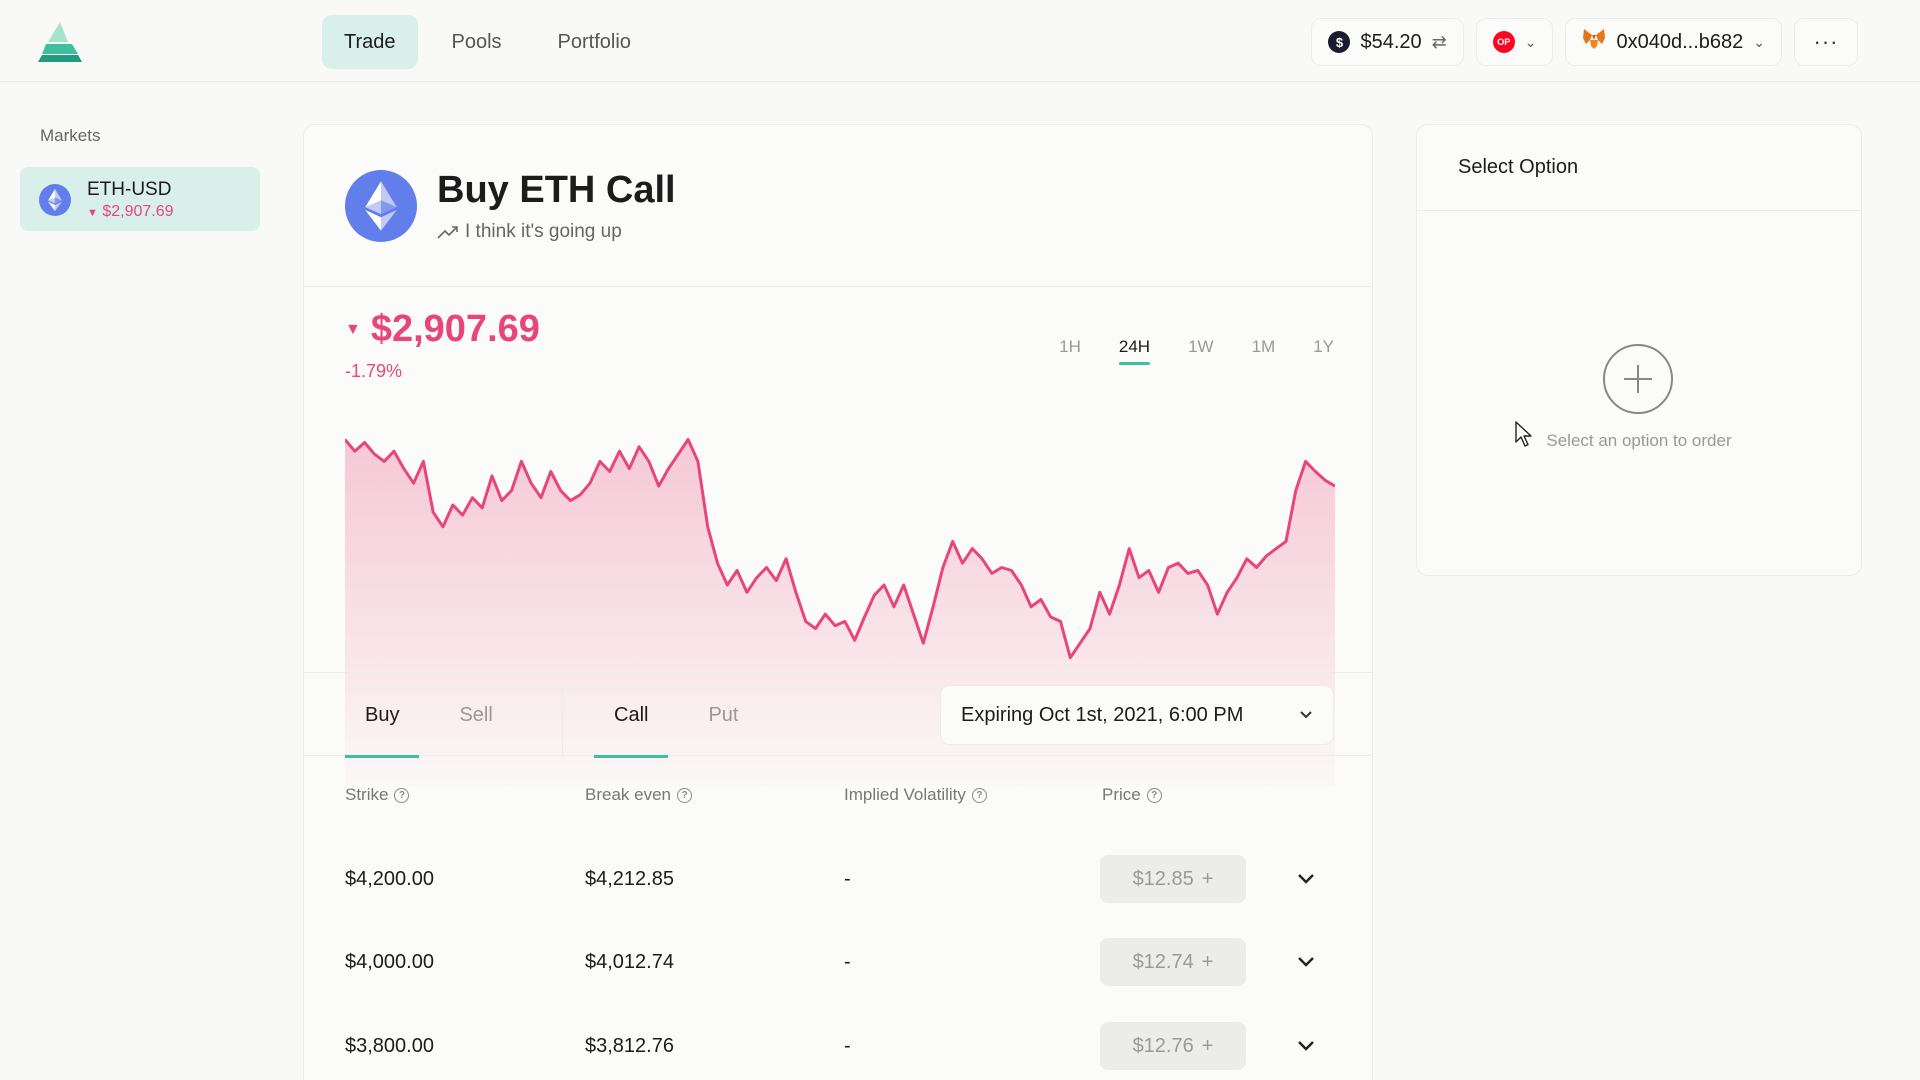 This screenshot has width=1920, height=1080. Describe the element at coordinates (1121, 794) in the screenshot. I see `header-price-label: Price` at that location.